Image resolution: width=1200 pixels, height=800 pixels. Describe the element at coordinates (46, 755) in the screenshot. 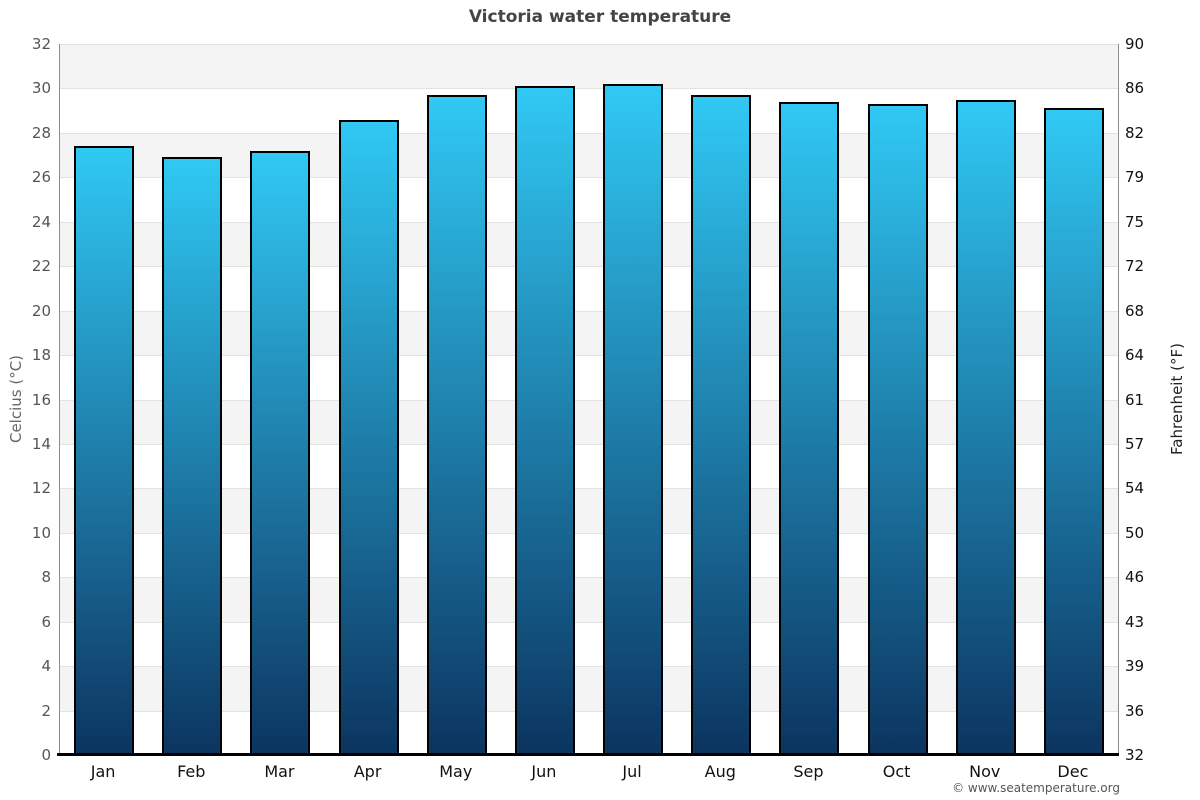

I see `y-tick-celsius: 0` at that location.